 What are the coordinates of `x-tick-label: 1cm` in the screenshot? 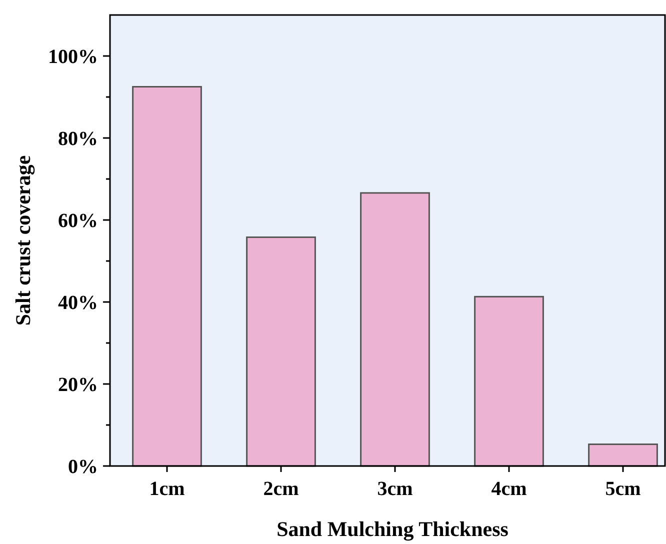 It's located at (167, 489).